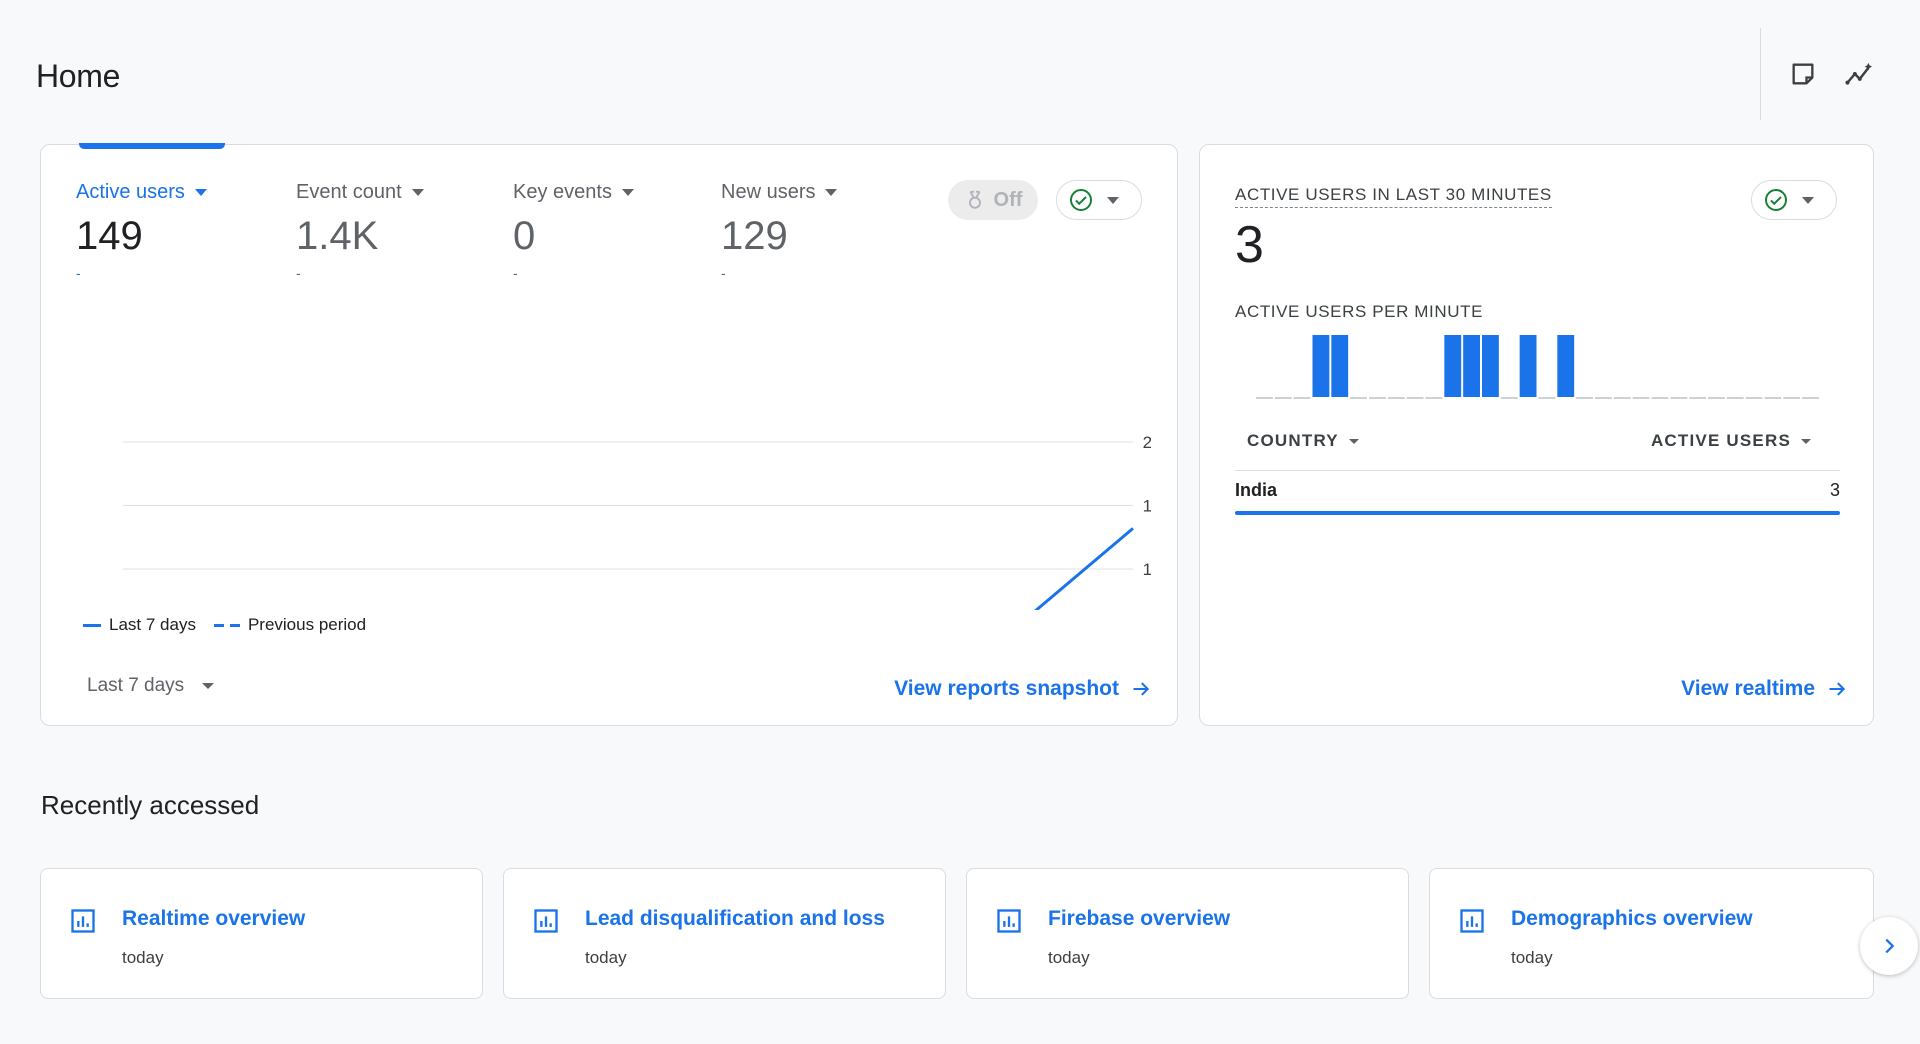 The height and width of the screenshot is (1044, 1920). I want to click on realtime-table-header: COUNTRY ACTIVE USERS, so click(1529, 441).